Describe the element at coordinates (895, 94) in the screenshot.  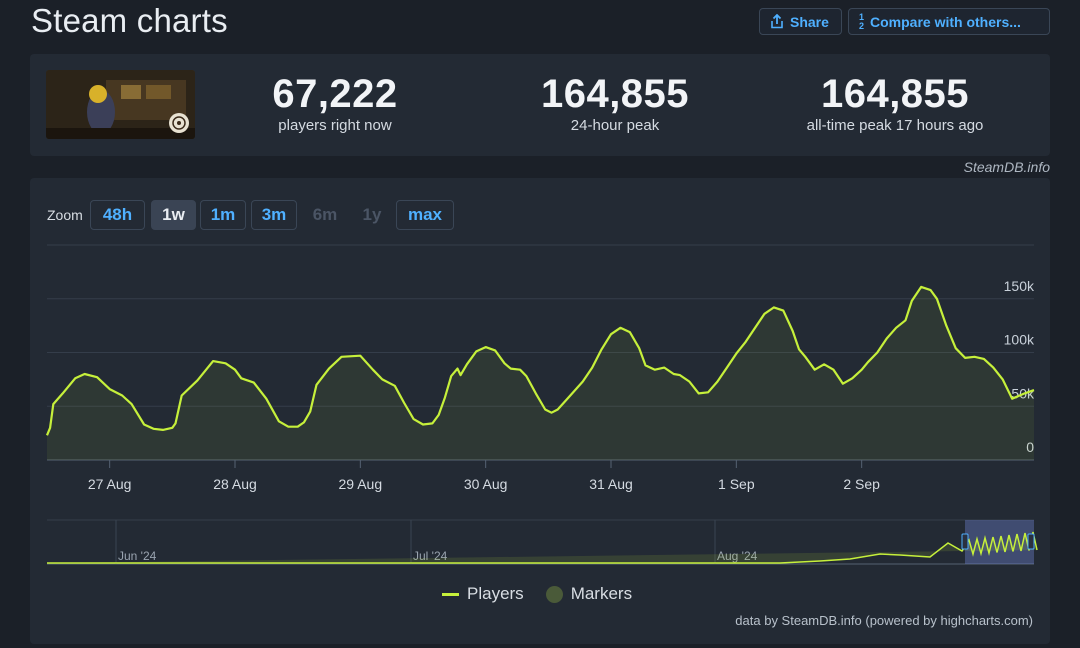
I see `peak-alltime-value: 164,855` at that location.